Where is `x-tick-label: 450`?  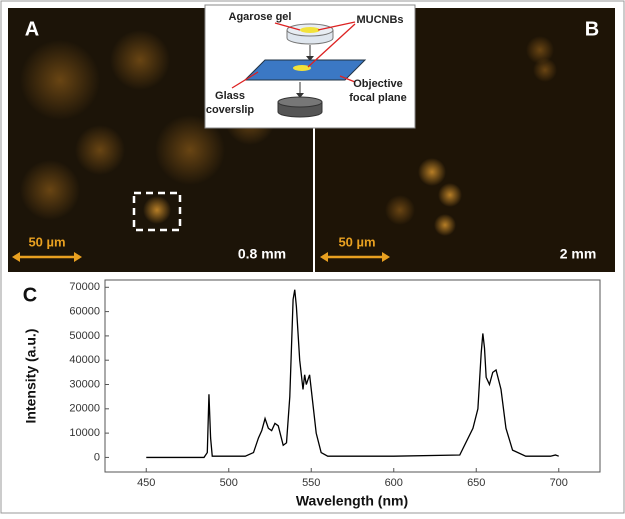 x-tick-label: 450 is located at coordinates (146, 483).